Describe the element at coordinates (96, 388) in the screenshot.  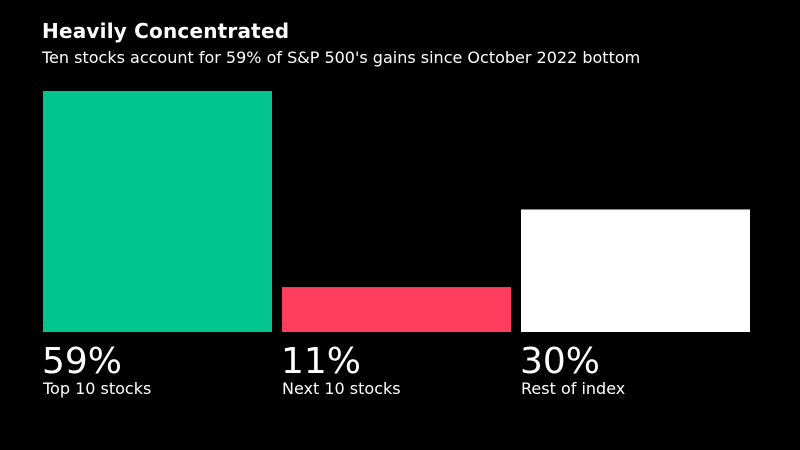
I see `category-label: Top 10 stocks` at that location.